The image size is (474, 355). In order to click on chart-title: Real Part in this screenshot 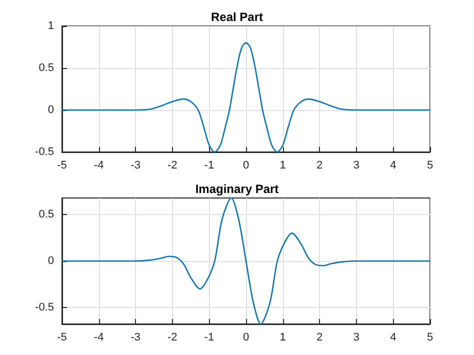, I will do `click(237, 17)`.